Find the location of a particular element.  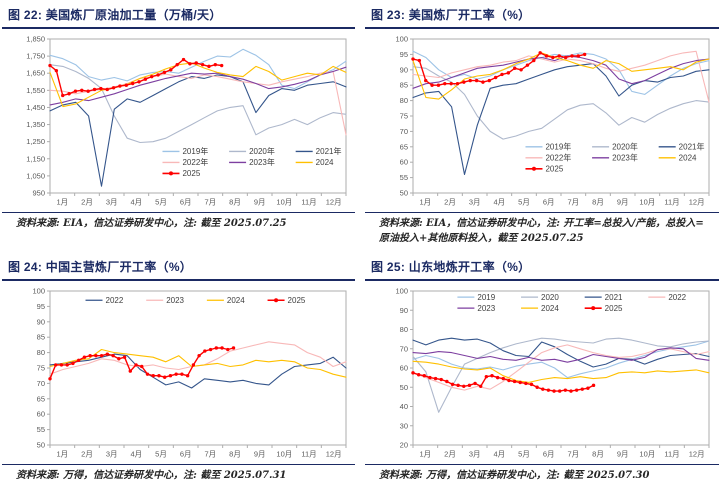

svg-text: 2023 is located at coordinates (486, 308).